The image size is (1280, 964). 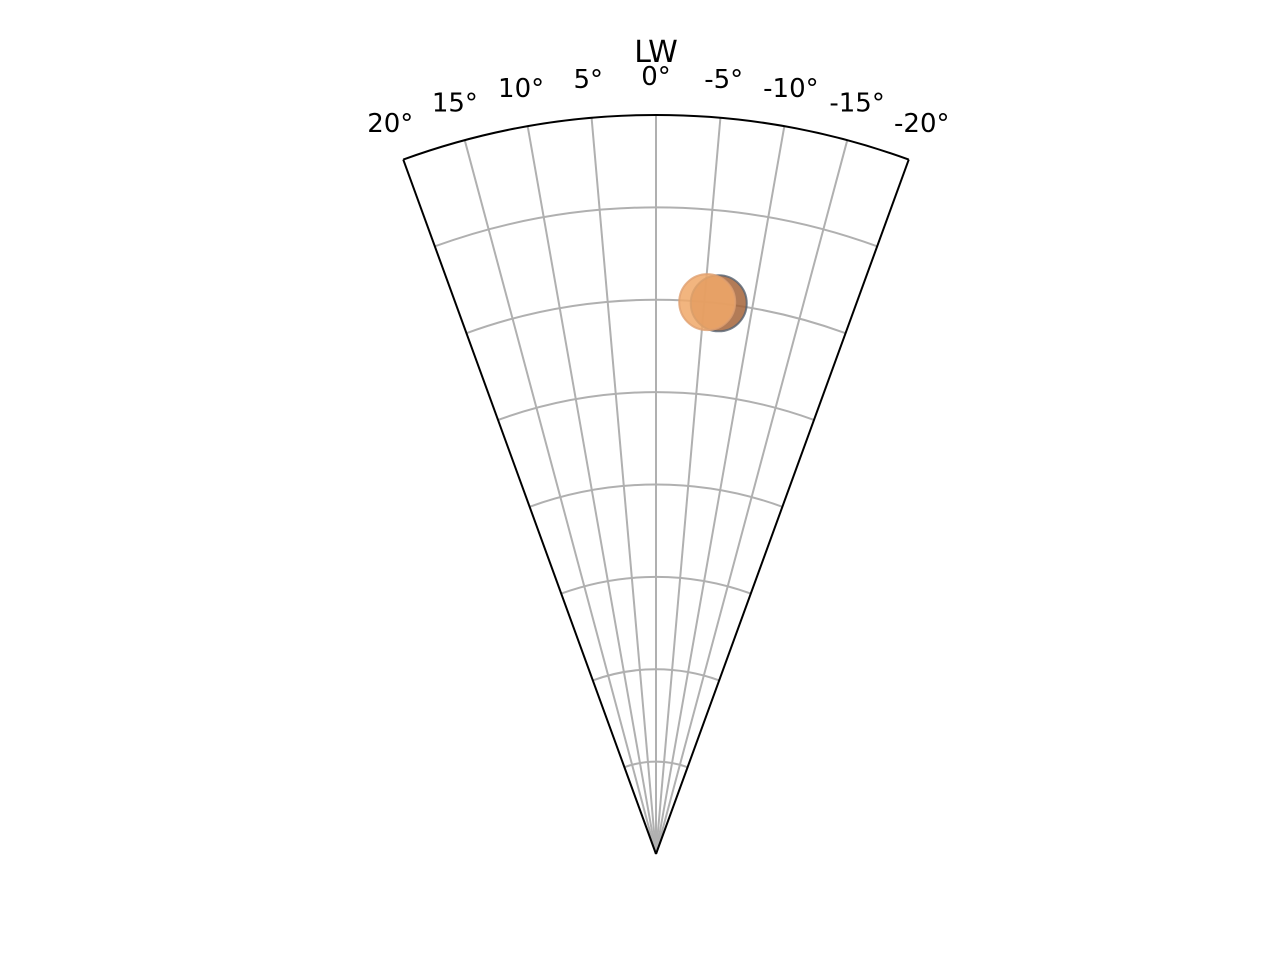 I want to click on theta-tick-label: 10°, so click(x=521, y=89).